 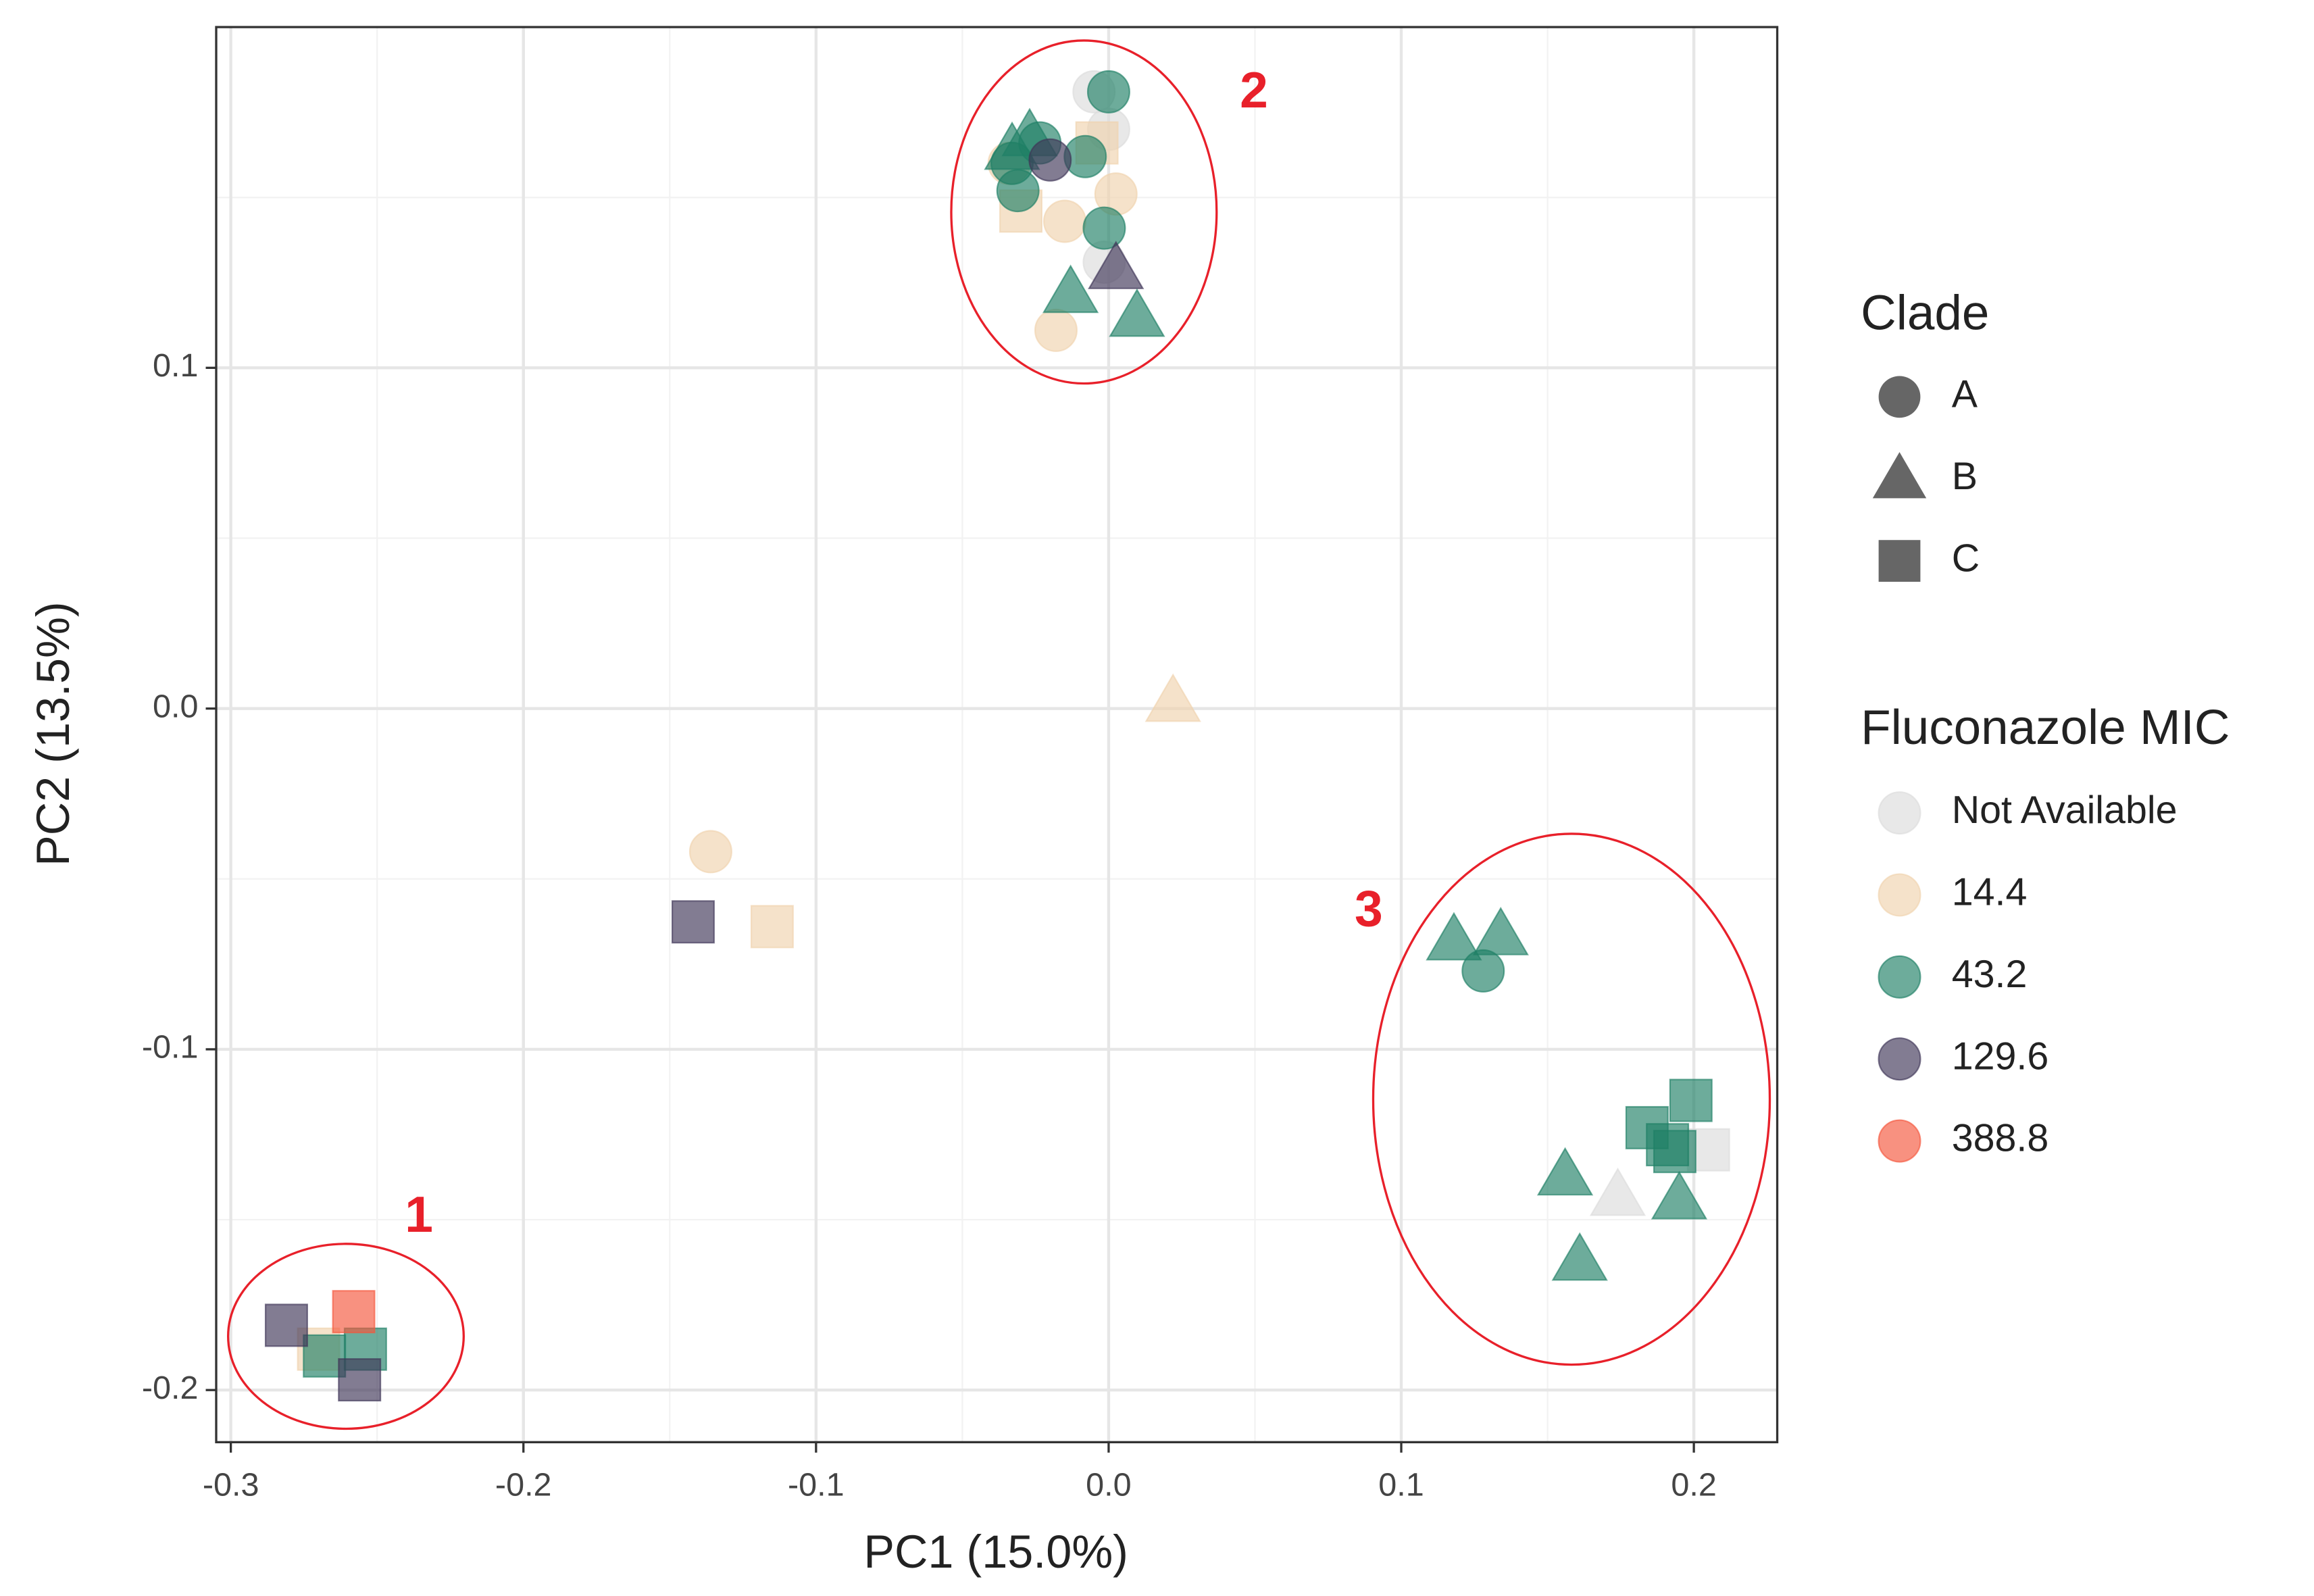 What do you see at coordinates (1965, 477) in the screenshot?
I see `legend-label: B` at bounding box center [1965, 477].